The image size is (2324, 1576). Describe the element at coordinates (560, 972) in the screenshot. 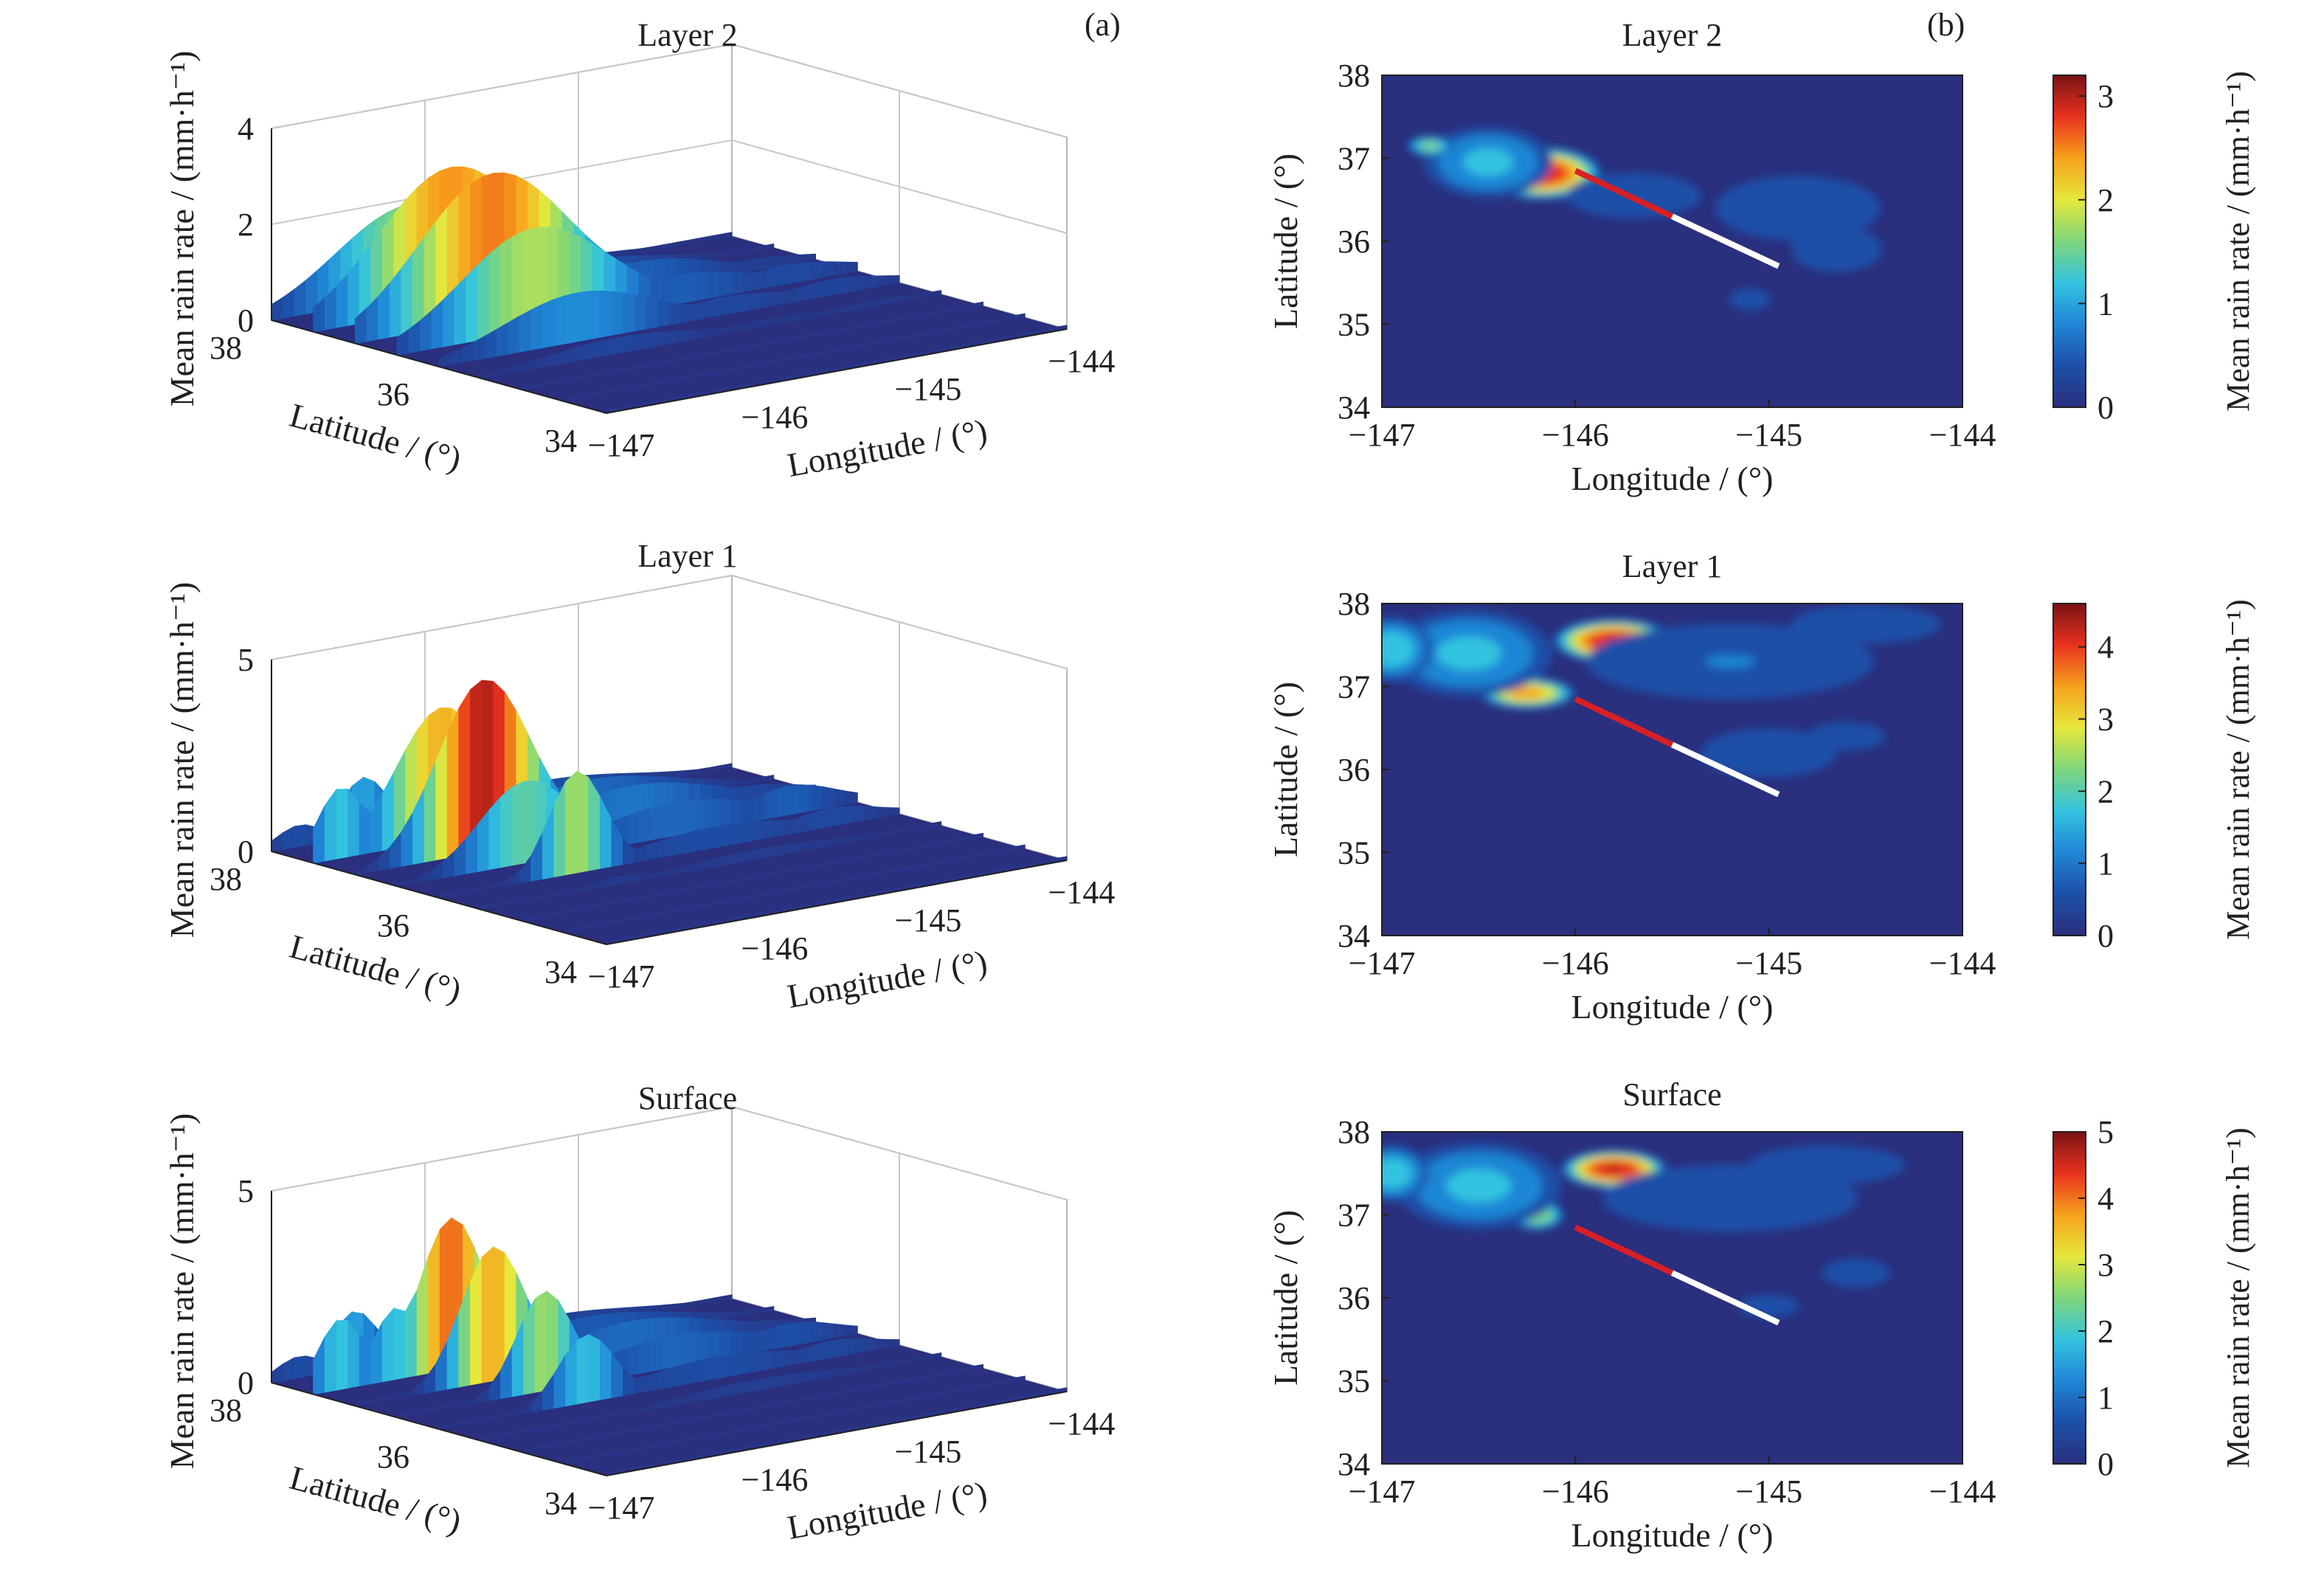

I see `y-tick-label: 34` at that location.